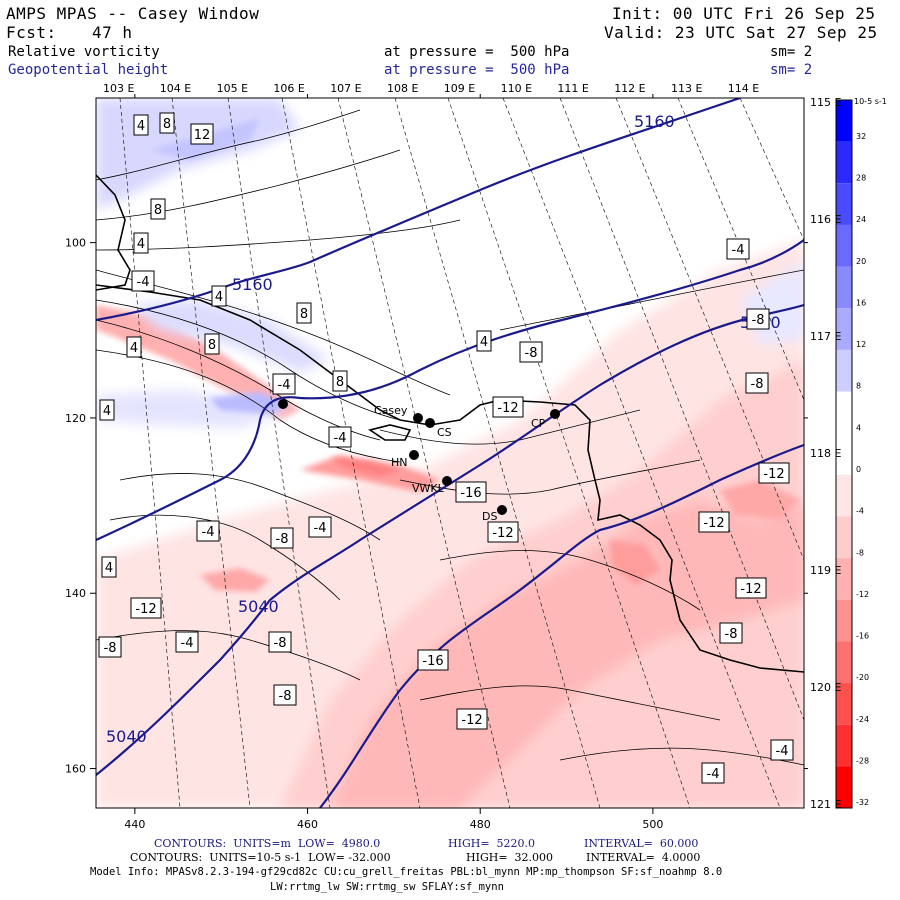 Image resolution: width=900 pixels, height=900 pixels. I want to click on colorbar-label: 4, so click(858, 427).